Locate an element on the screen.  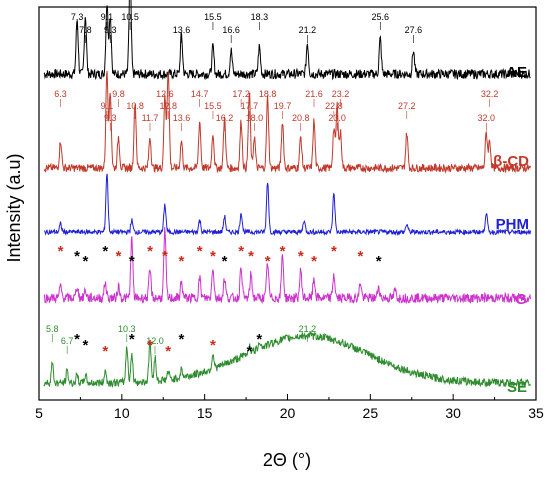
peak-label: 11.7 is located at coordinates (150, 118).